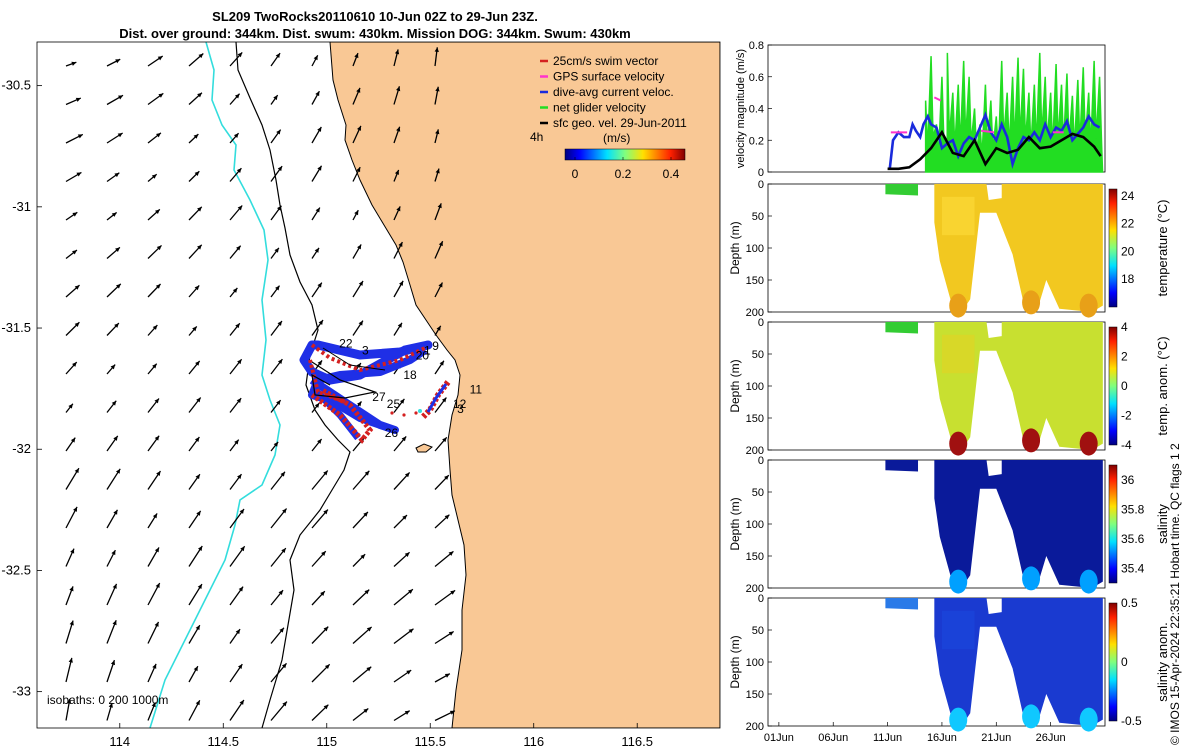 The height and width of the screenshot is (750, 1200). Describe the element at coordinates (1128, 224) in the screenshot. I see `section-colorbar-tick: 22` at that location.